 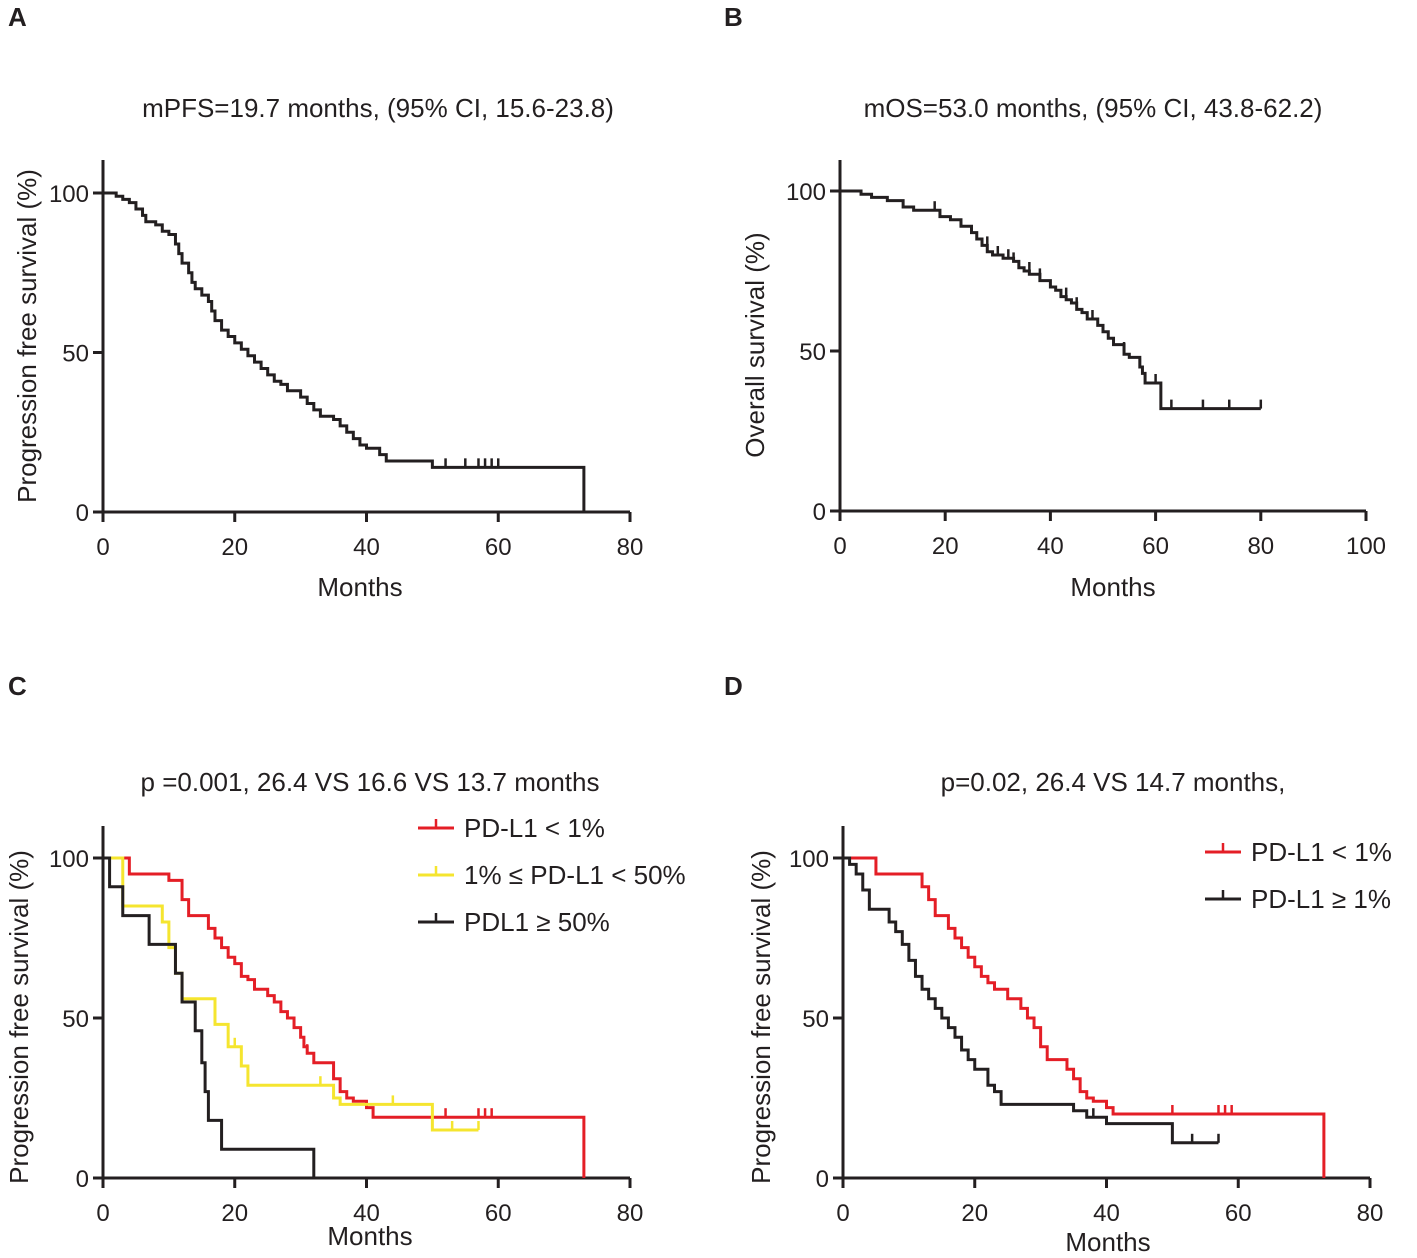 I want to click on plot-area-c: 0 20 40 60 80 0 50 100, so click(x=346, y=1026).